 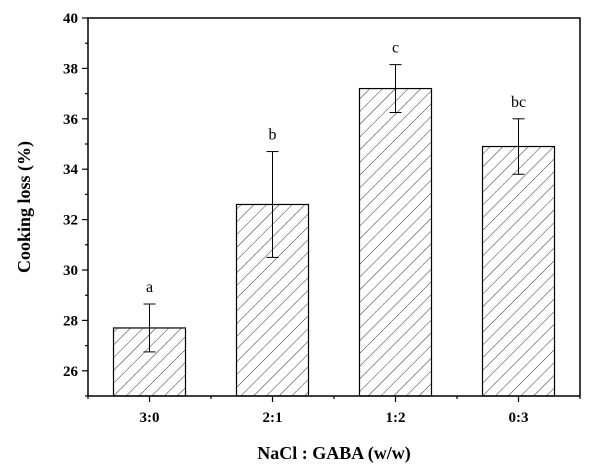 What do you see at coordinates (70, 321) in the screenshot?
I see `y-tick-label: 28` at bounding box center [70, 321].